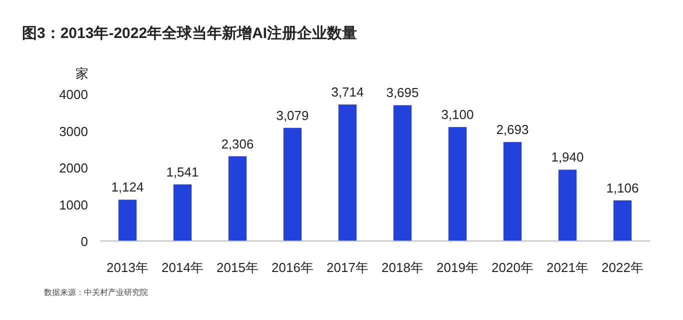 The height and width of the screenshot is (320, 683). Describe the element at coordinates (82, 73) in the screenshot. I see `y-axis-title: 家` at that location.